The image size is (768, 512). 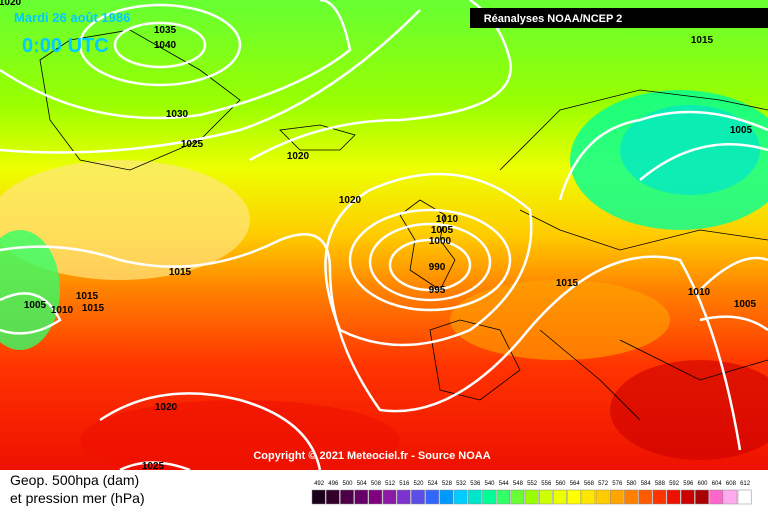 I want to click on scale-label: 592, so click(x=674, y=484).